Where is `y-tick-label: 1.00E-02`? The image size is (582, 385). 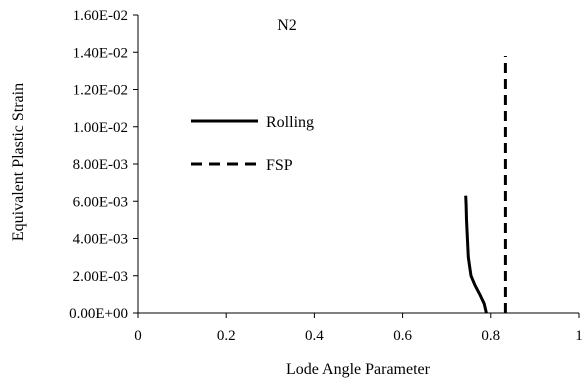 y-tick-label: 1.00E-02 is located at coordinates (100, 128).